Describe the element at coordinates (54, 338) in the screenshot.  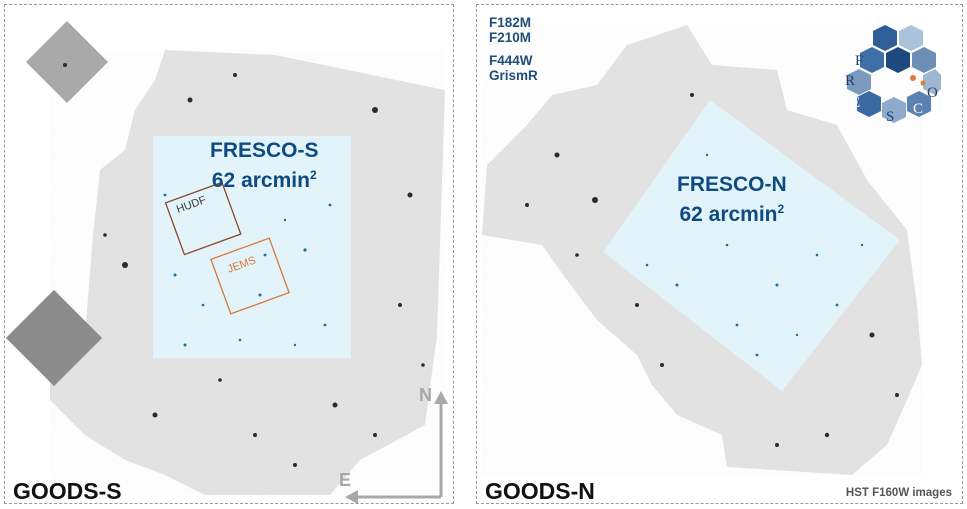
I see `inset-tile-bottom` at that location.